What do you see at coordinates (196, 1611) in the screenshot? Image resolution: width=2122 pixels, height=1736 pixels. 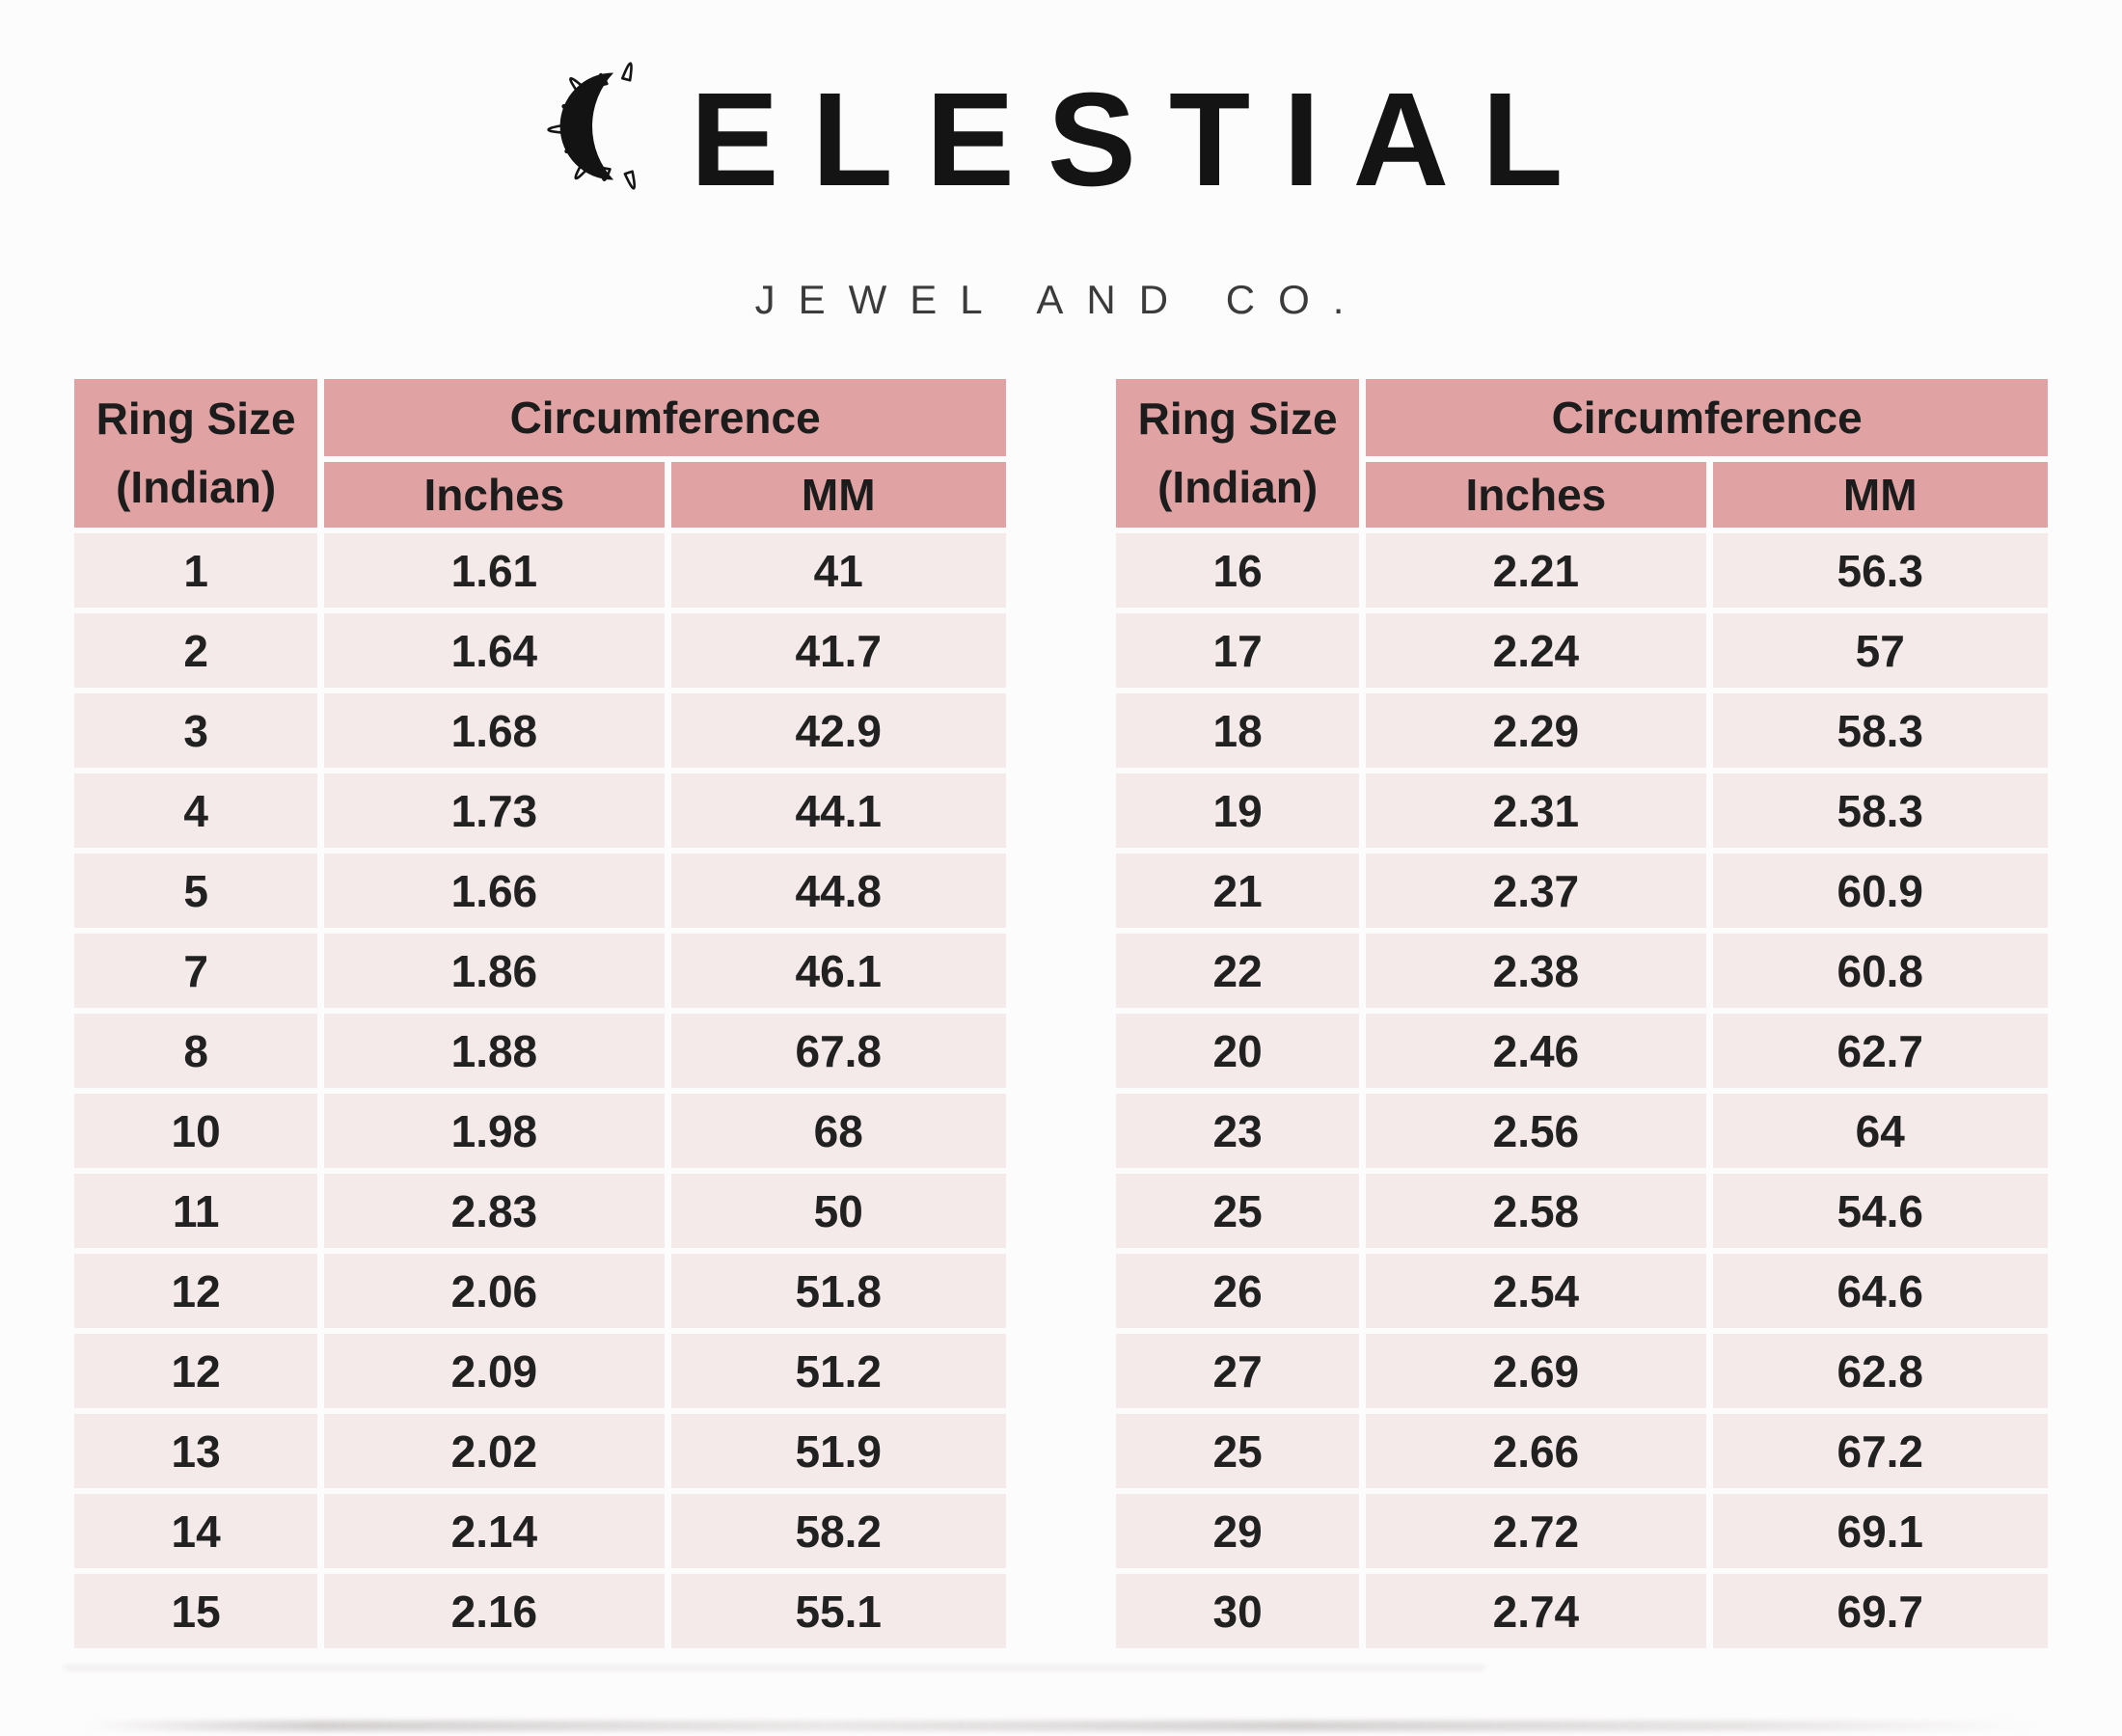 I see `table-cell: 15` at bounding box center [196, 1611].